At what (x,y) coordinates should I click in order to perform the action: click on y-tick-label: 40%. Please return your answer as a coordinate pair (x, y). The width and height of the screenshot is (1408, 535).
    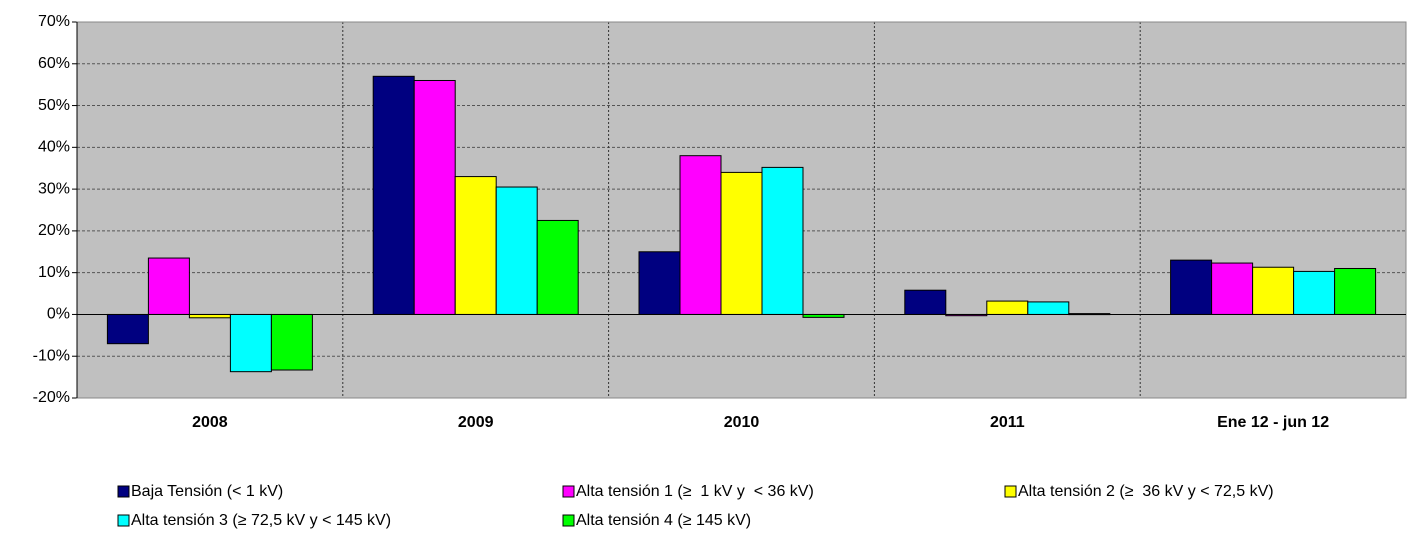
    Looking at the image, I should click on (54, 147).